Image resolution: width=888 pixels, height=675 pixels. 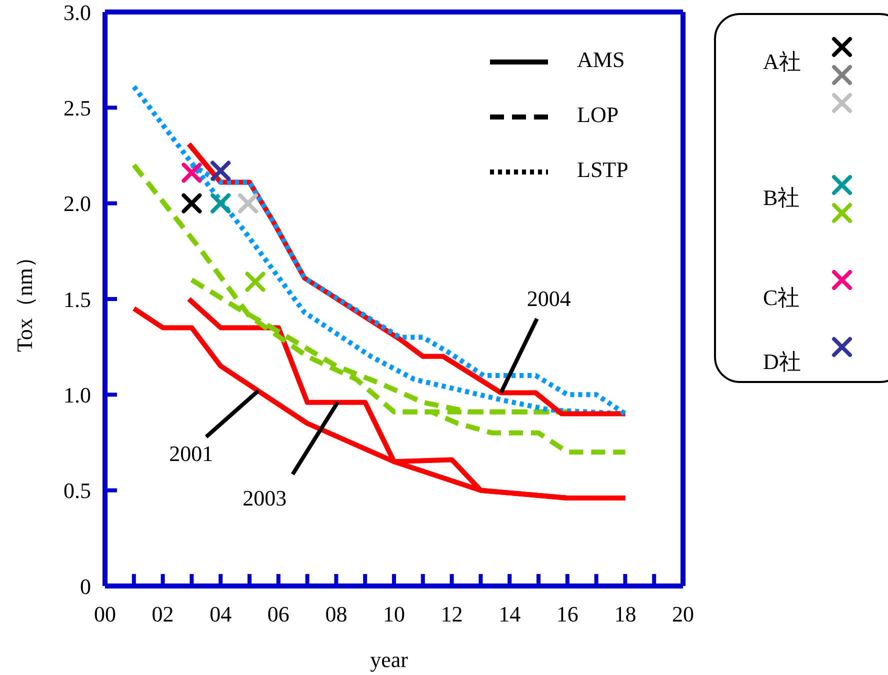 What do you see at coordinates (389, 659) in the screenshot?
I see `x-axis-title: year` at bounding box center [389, 659].